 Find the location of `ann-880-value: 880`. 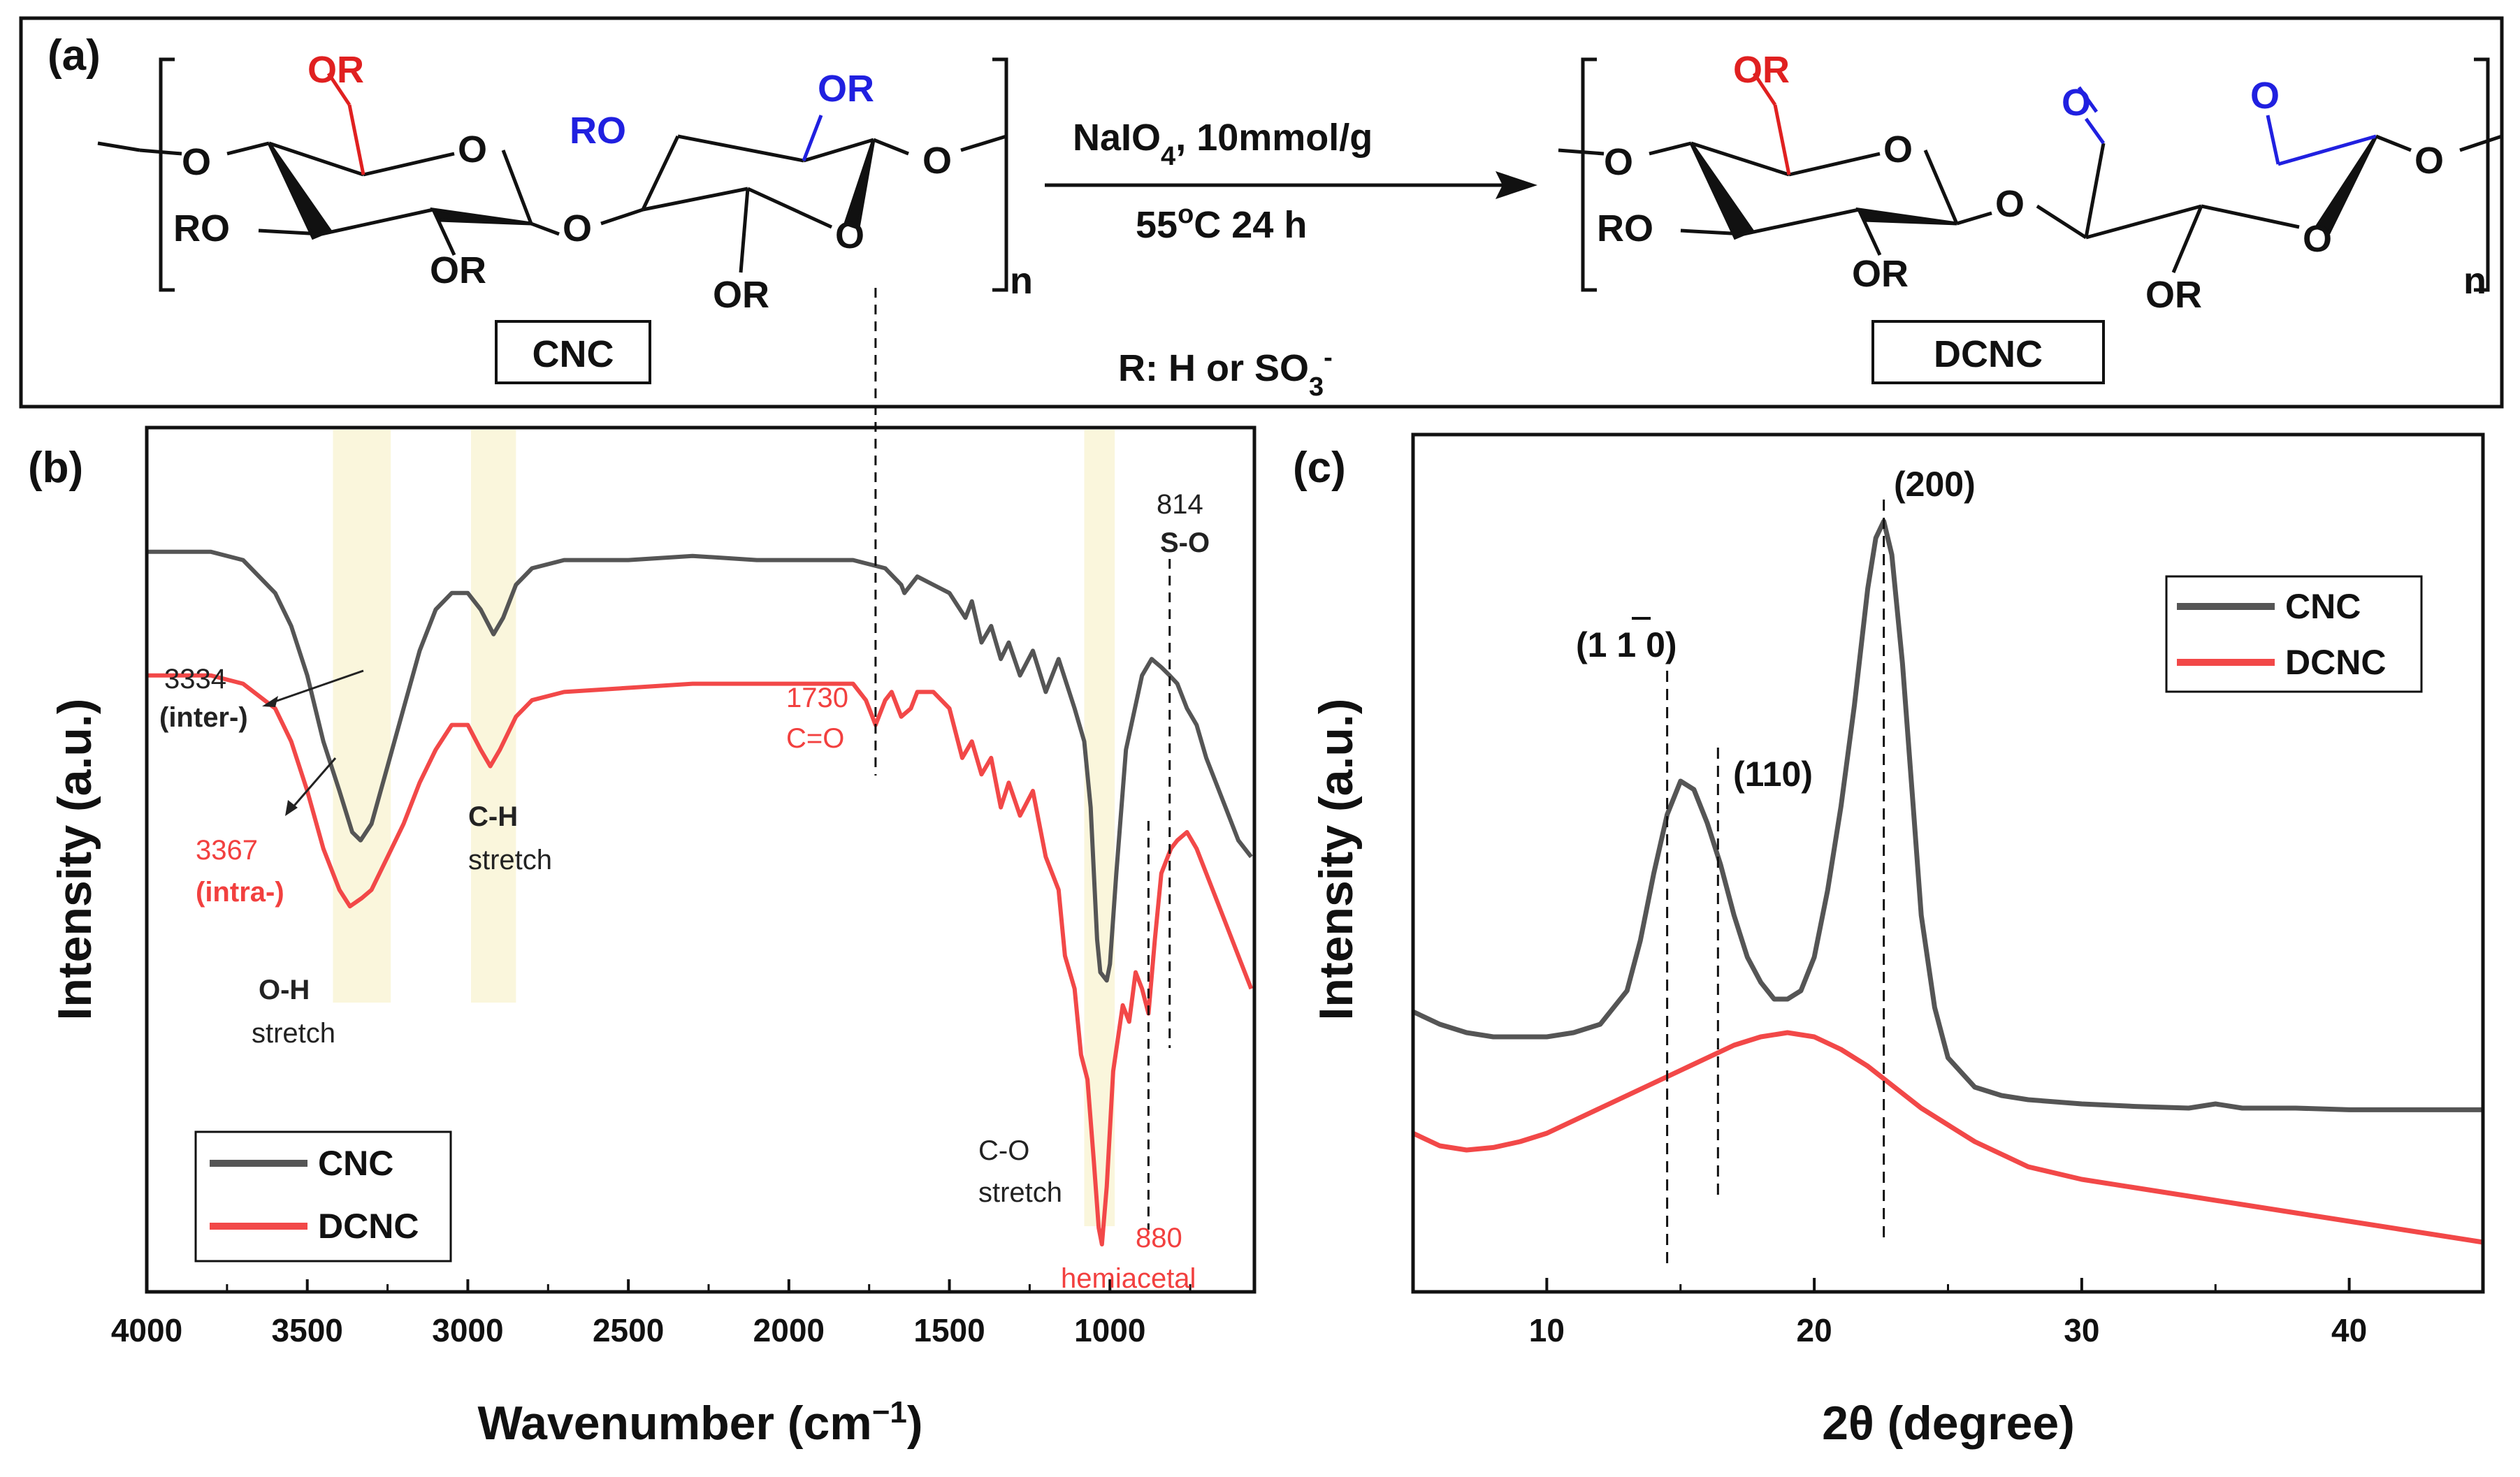

ann-880-value: 880 is located at coordinates (1159, 1238).